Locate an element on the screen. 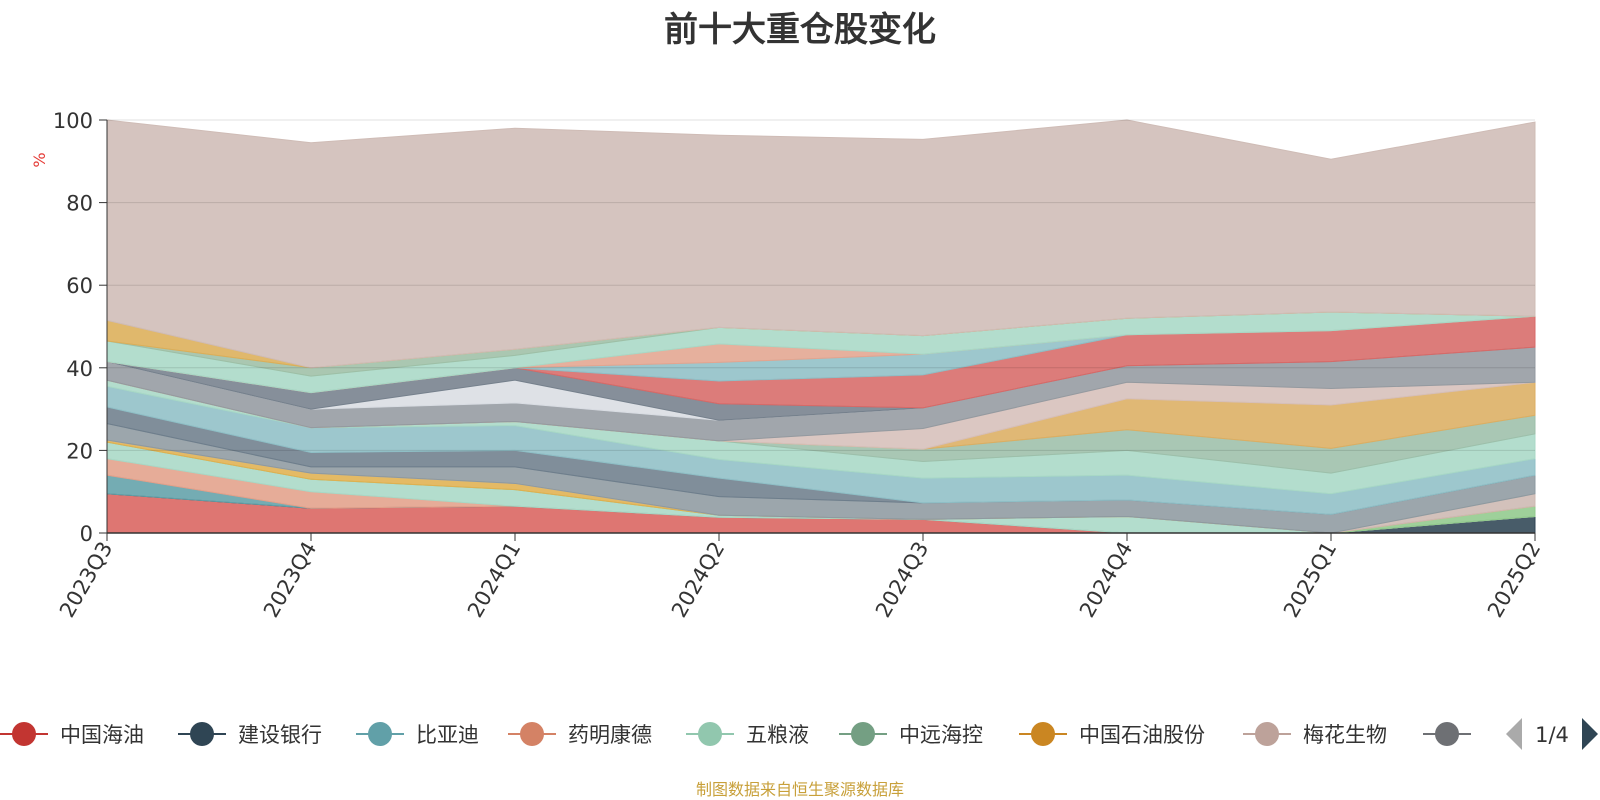 The width and height of the screenshot is (1600, 800). legend-label: 药明康德 is located at coordinates (610, 735).